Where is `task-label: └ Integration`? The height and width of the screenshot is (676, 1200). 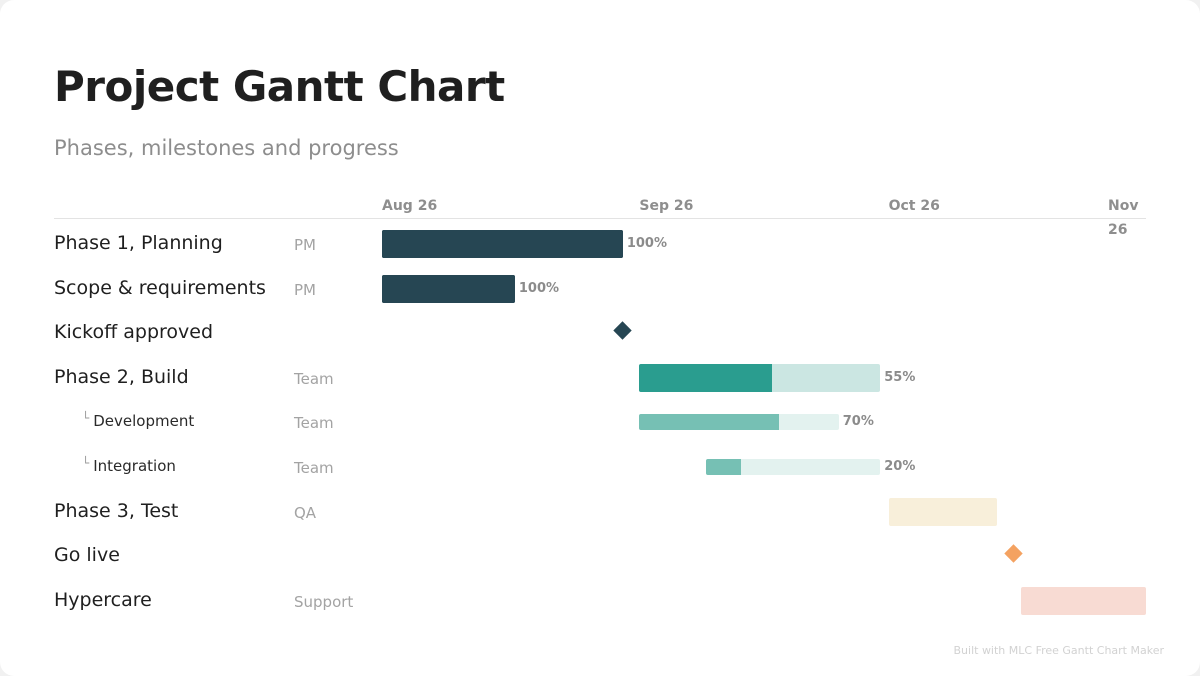 task-label: └ Integration is located at coordinates (129, 466).